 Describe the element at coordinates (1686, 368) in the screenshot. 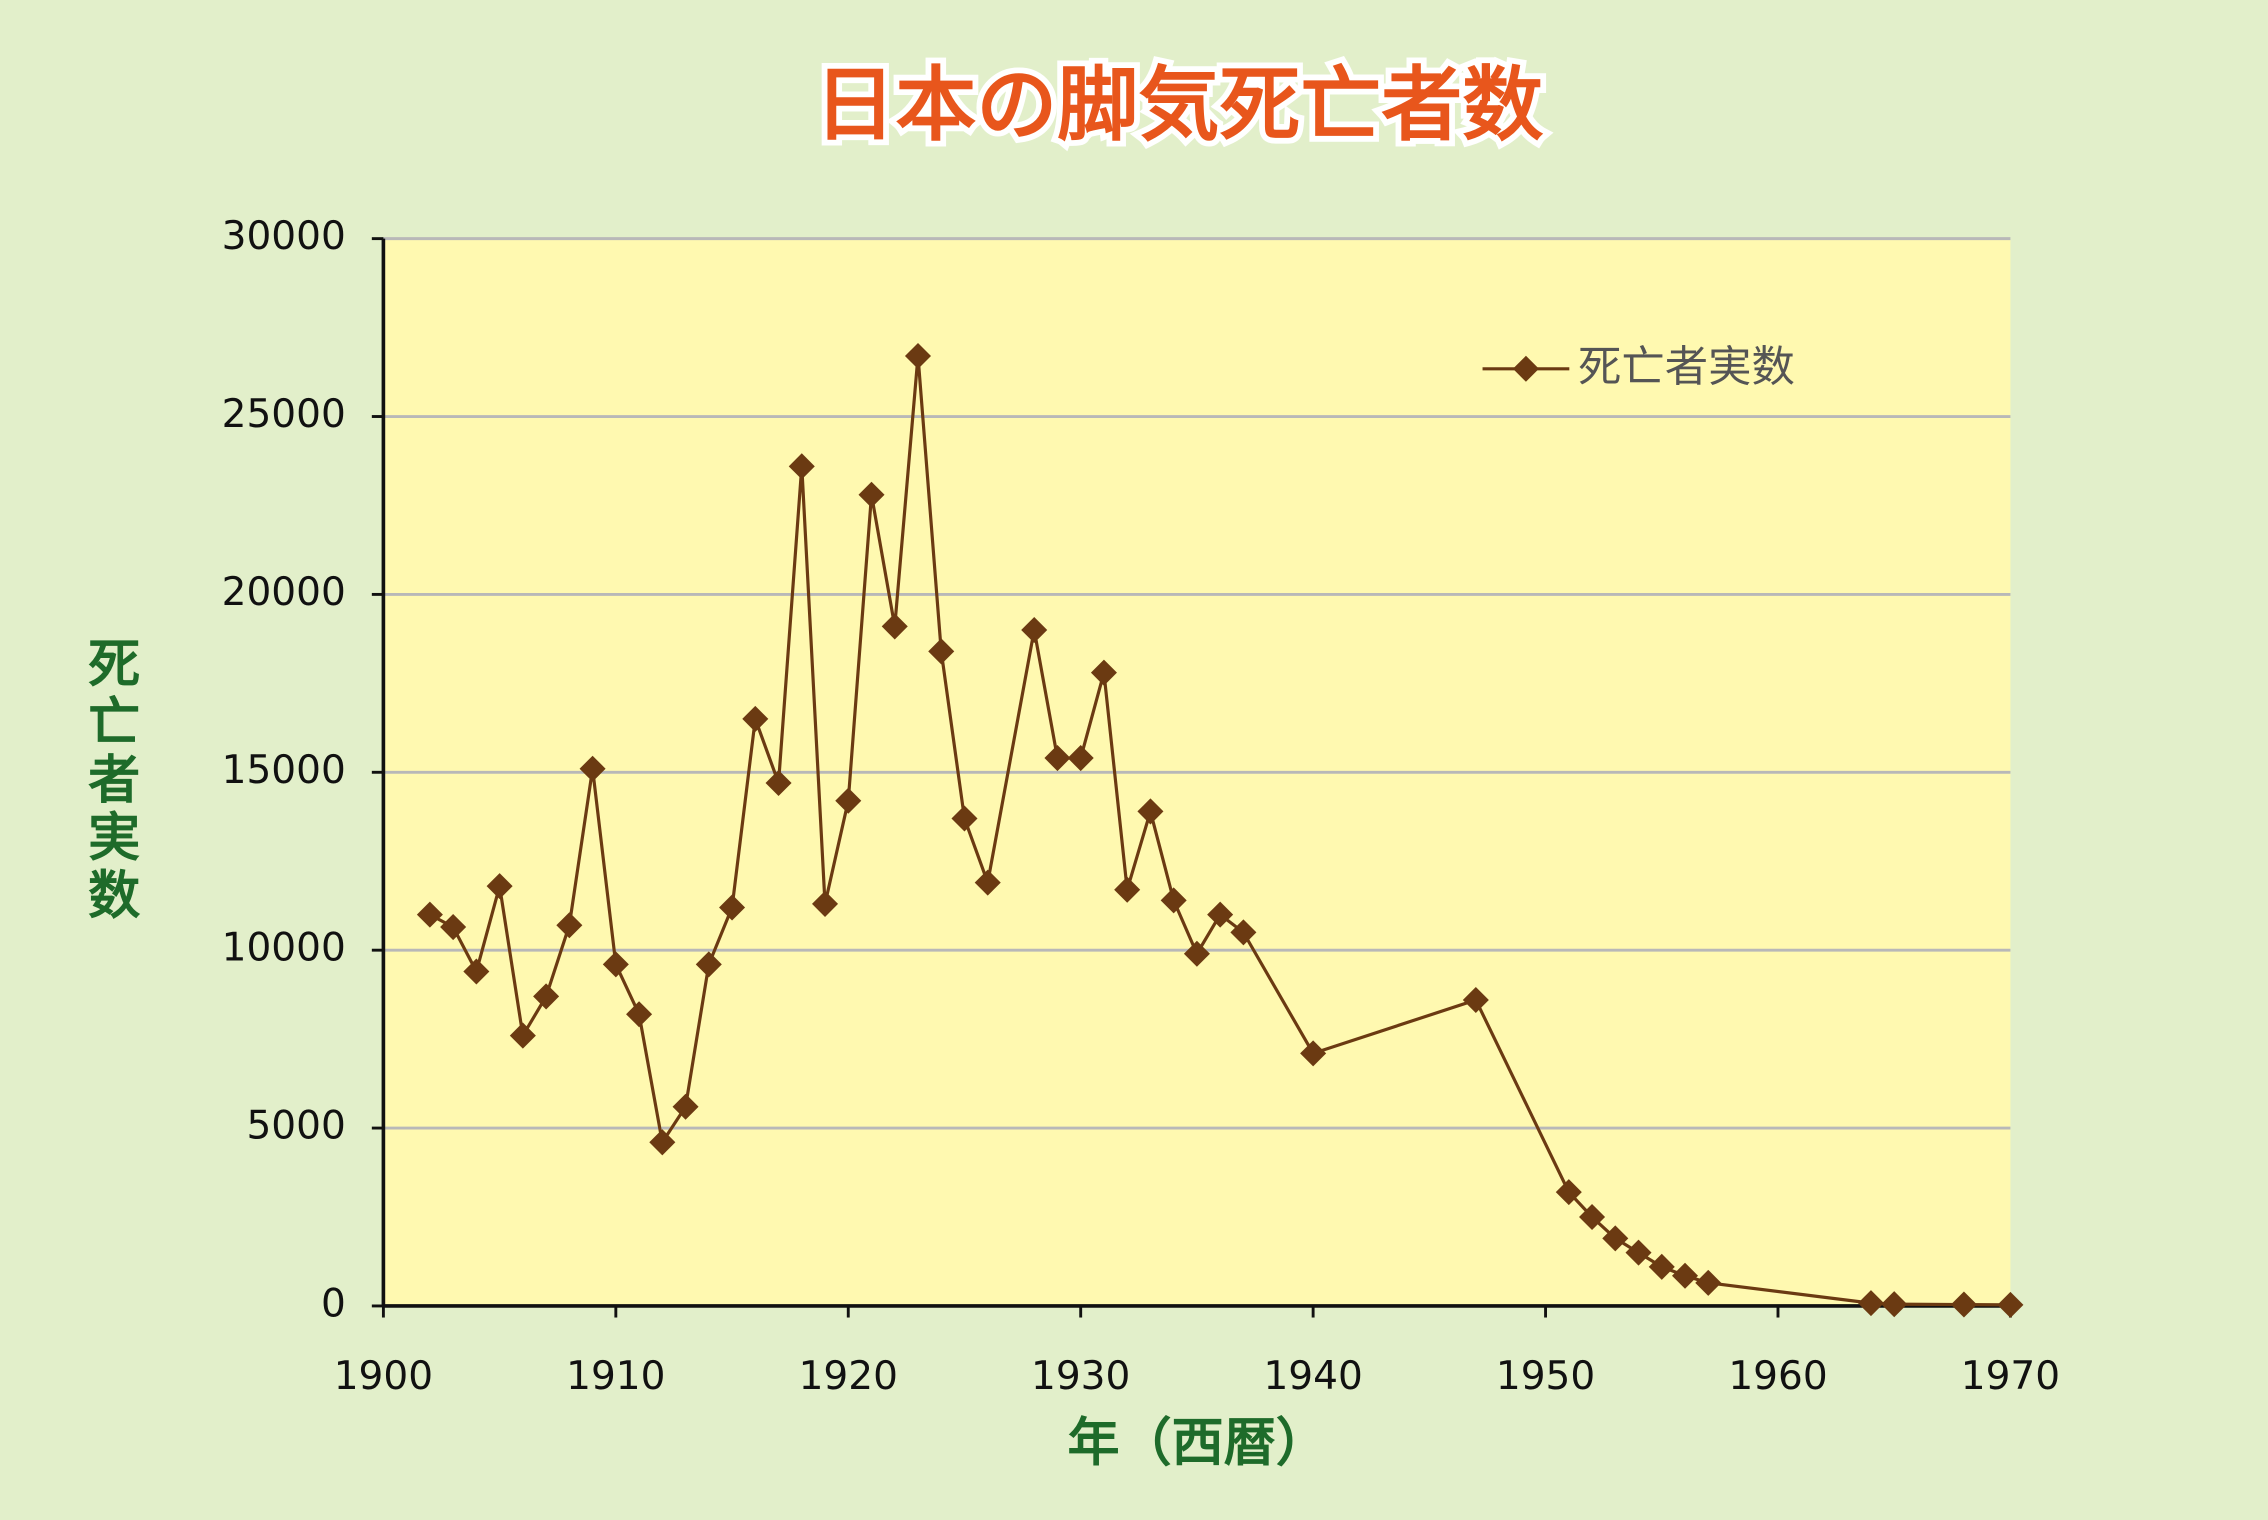

I see `legend-label: 死亡者実数` at that location.